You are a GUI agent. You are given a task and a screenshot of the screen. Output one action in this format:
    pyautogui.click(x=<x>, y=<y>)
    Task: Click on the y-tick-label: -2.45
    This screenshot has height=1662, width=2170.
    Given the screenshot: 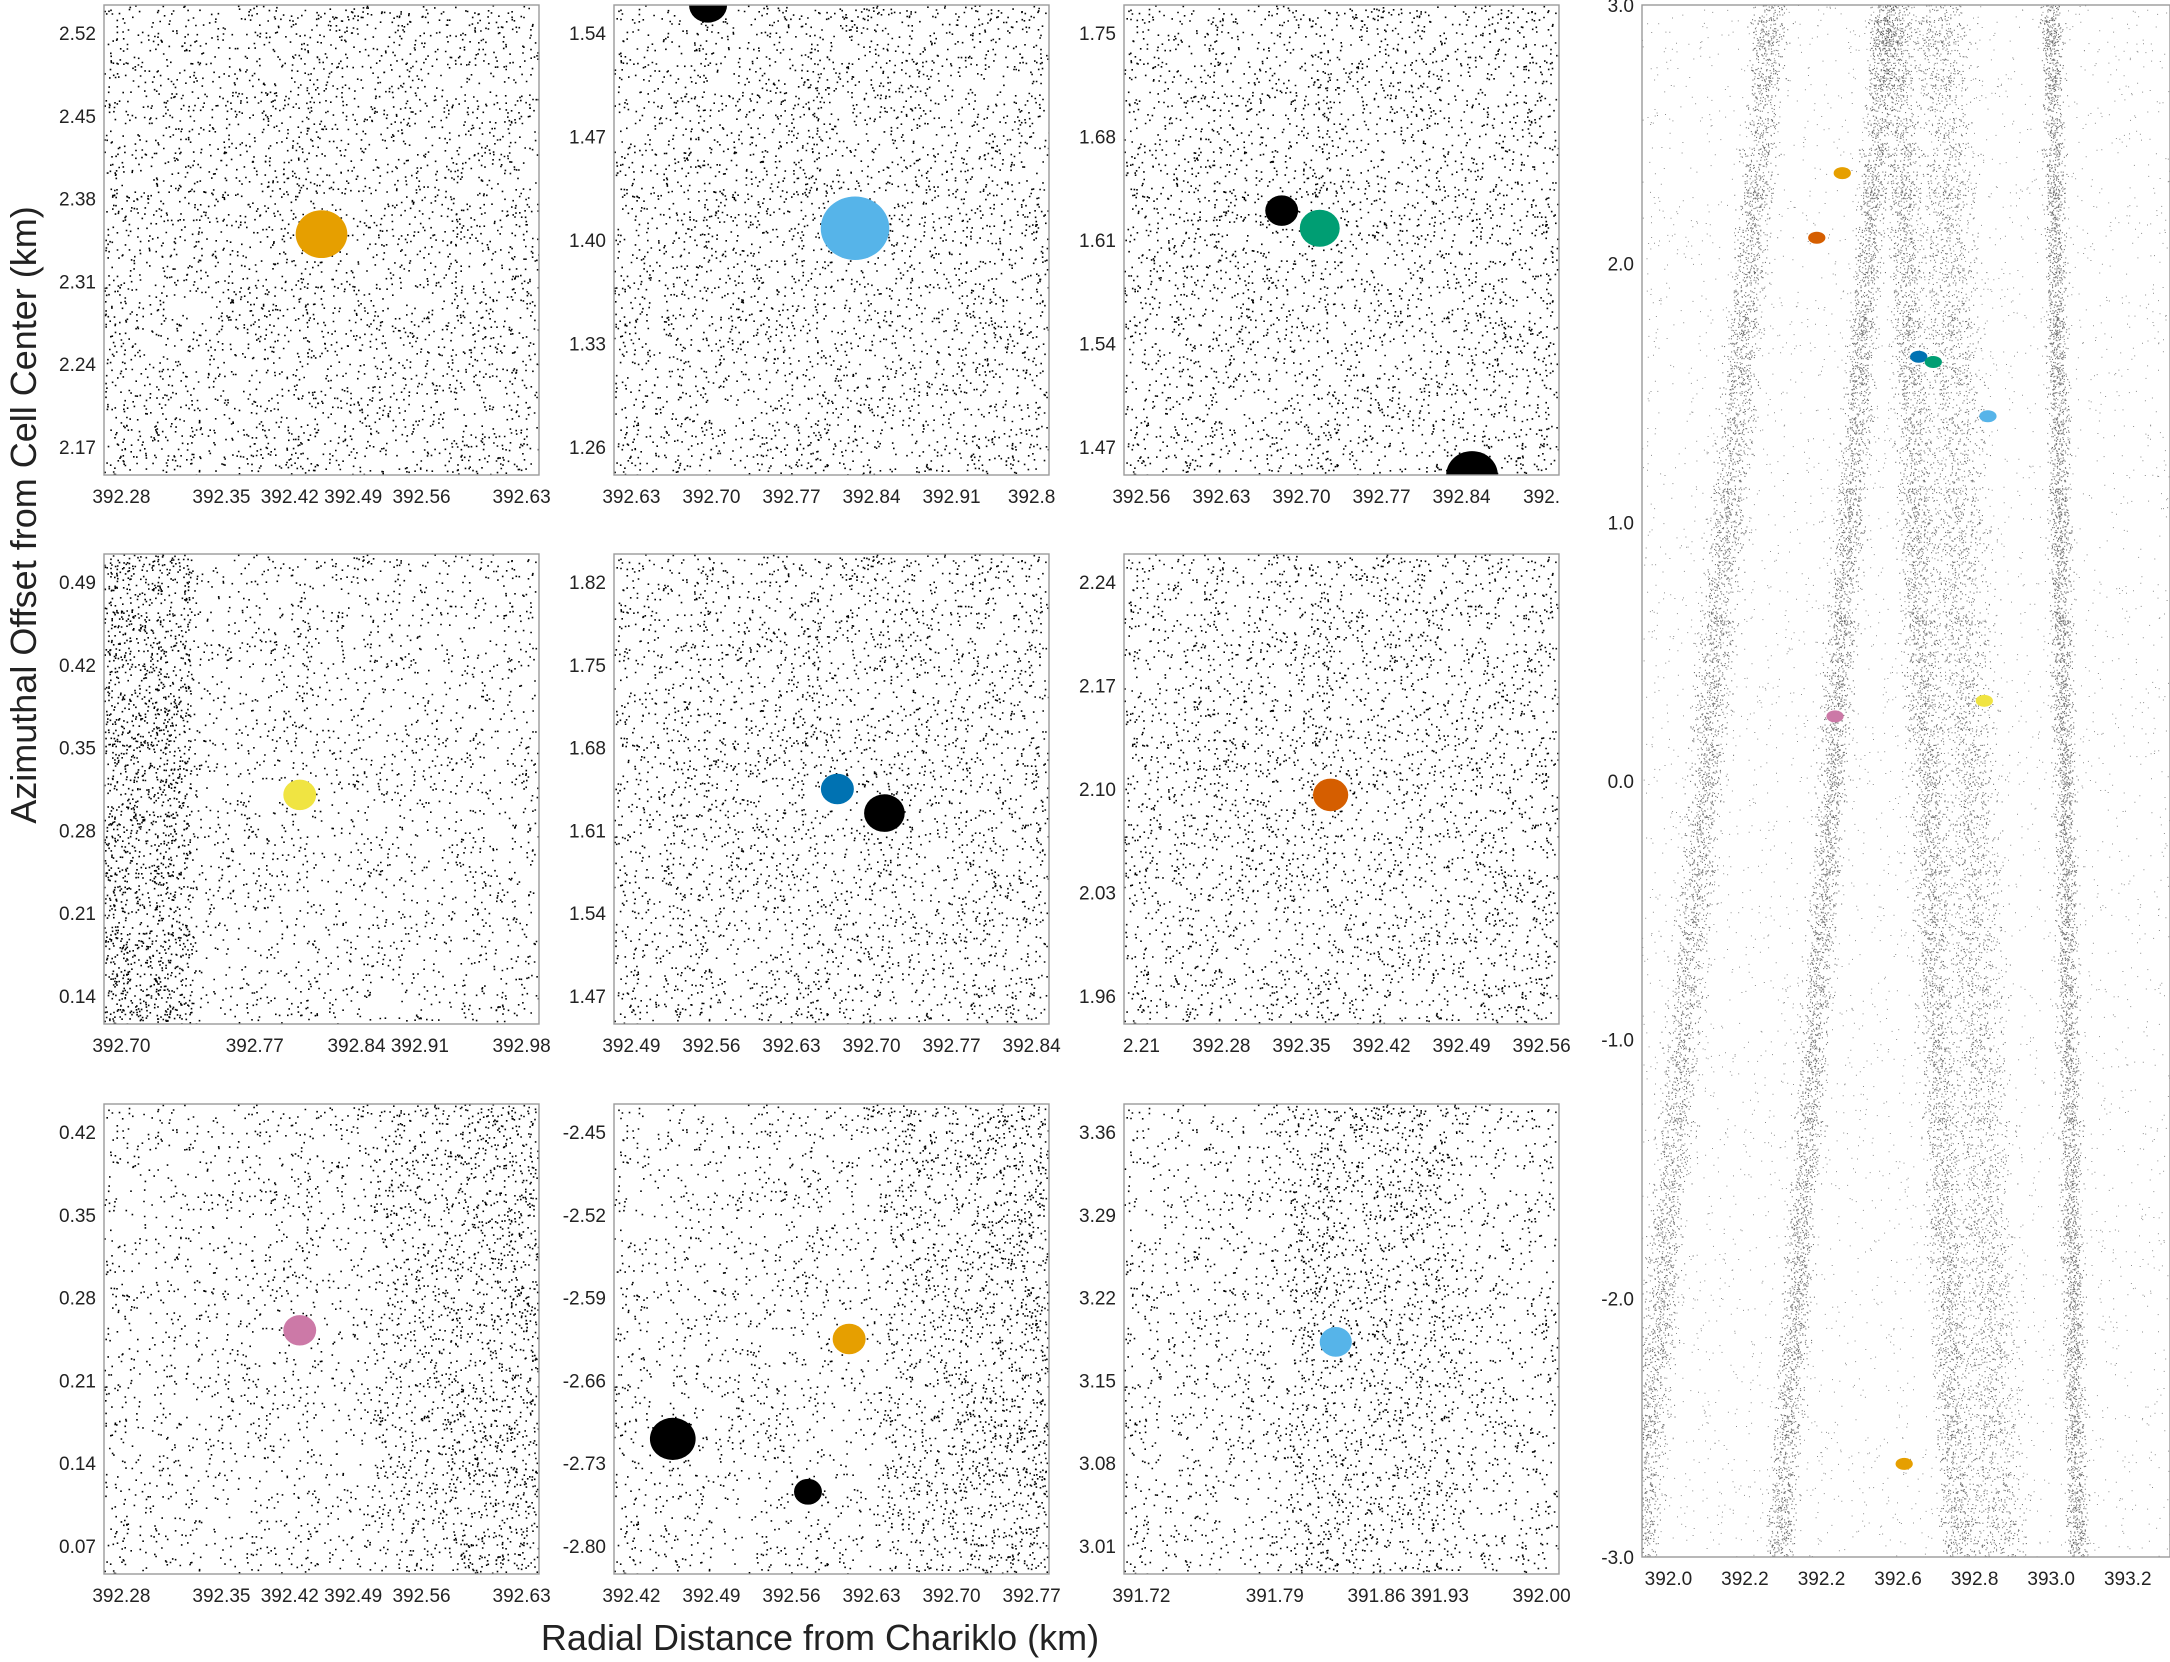 What is the action you would take?
    pyautogui.click(x=584, y=1133)
    